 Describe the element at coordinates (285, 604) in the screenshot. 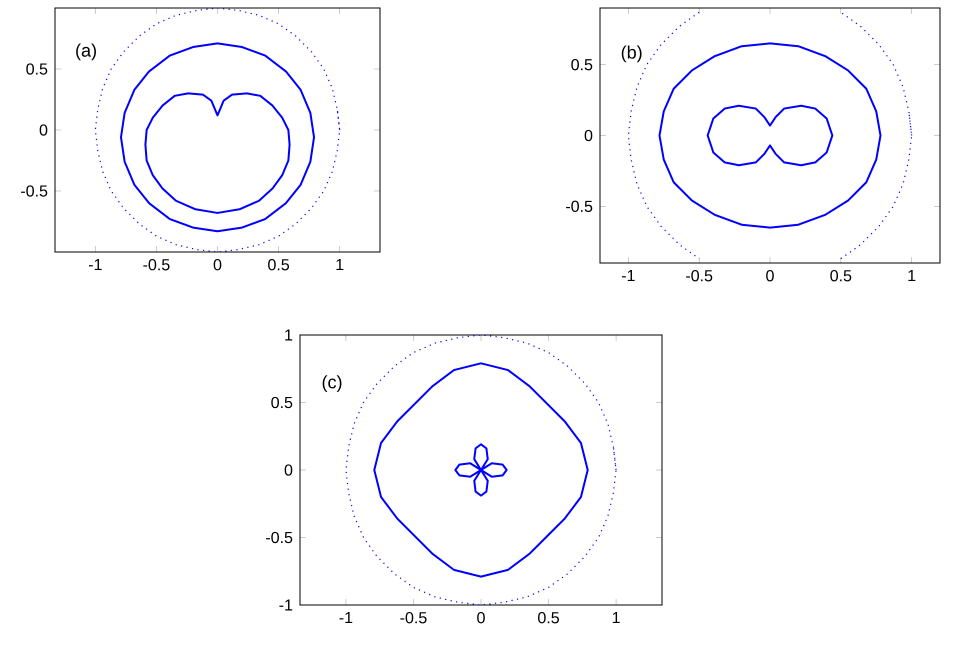

I see `y-tick-label: -1` at that location.